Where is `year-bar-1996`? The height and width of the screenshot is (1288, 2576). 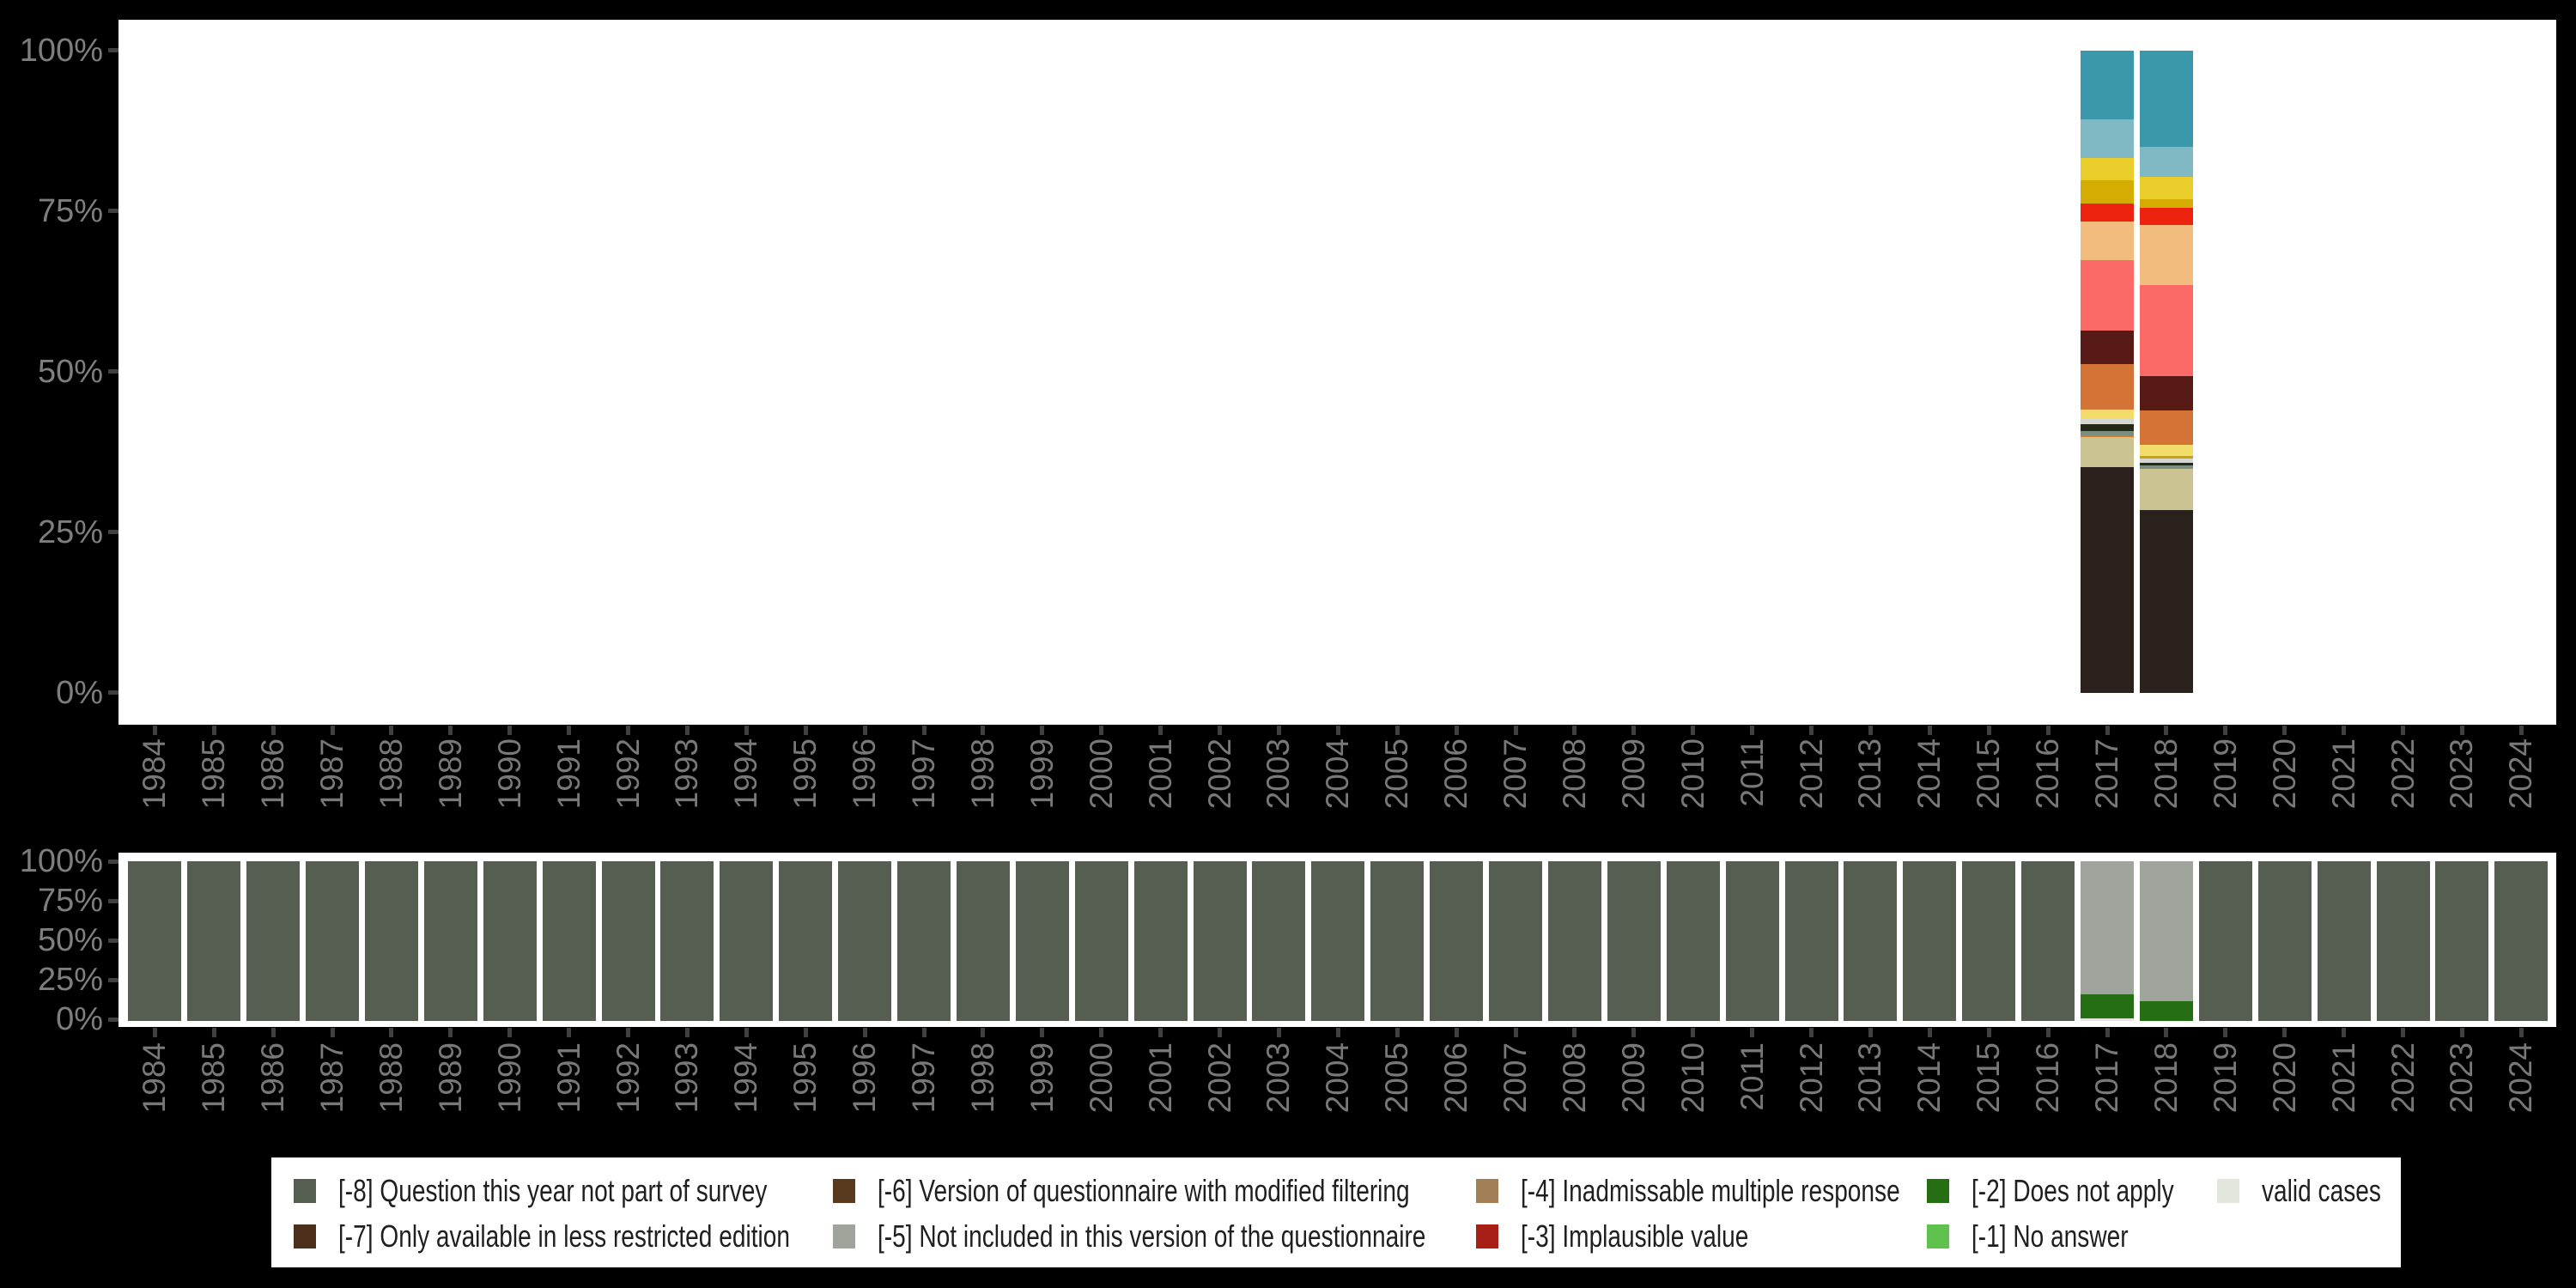 year-bar-1996 is located at coordinates (865, 941).